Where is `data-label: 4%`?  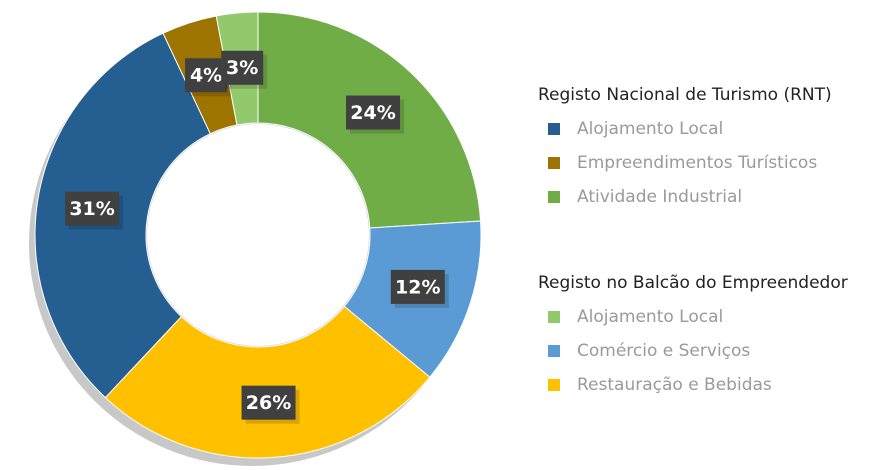
data-label: 4% is located at coordinates (206, 76).